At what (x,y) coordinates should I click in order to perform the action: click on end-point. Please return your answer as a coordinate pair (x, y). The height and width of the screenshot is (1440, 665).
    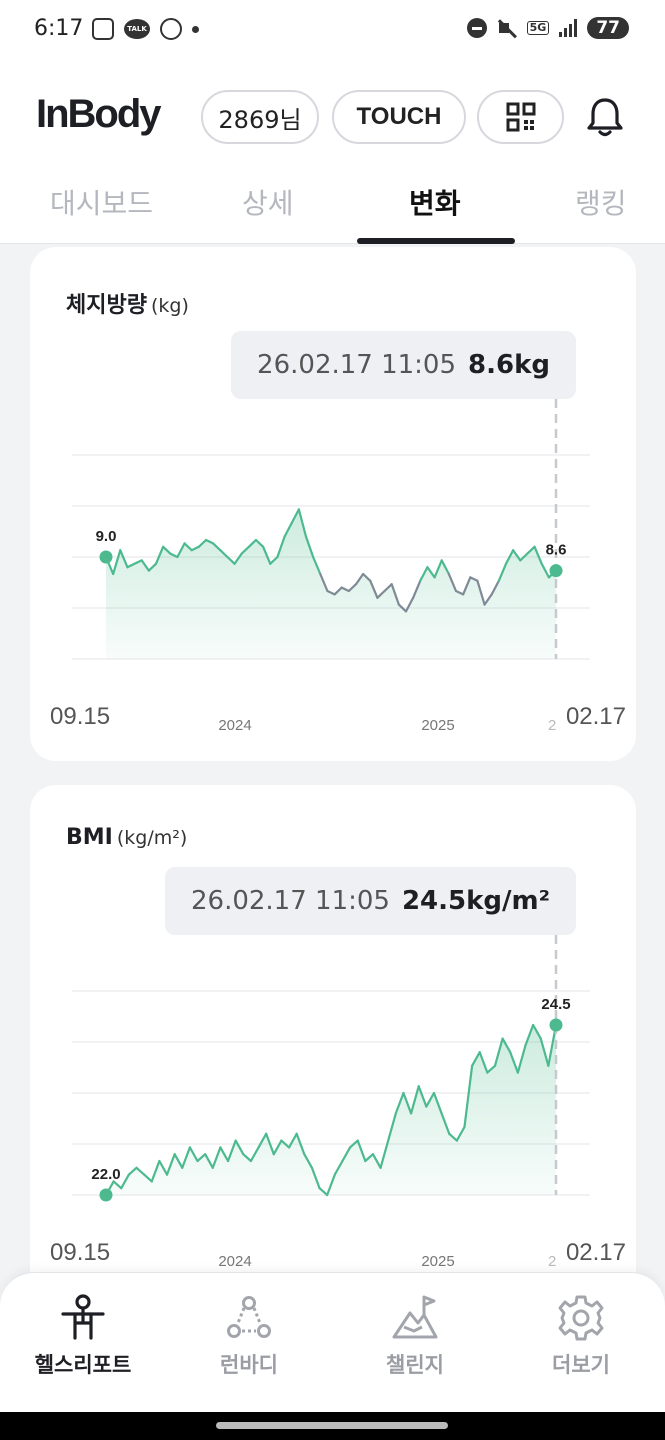
    Looking at the image, I should click on (556, 571).